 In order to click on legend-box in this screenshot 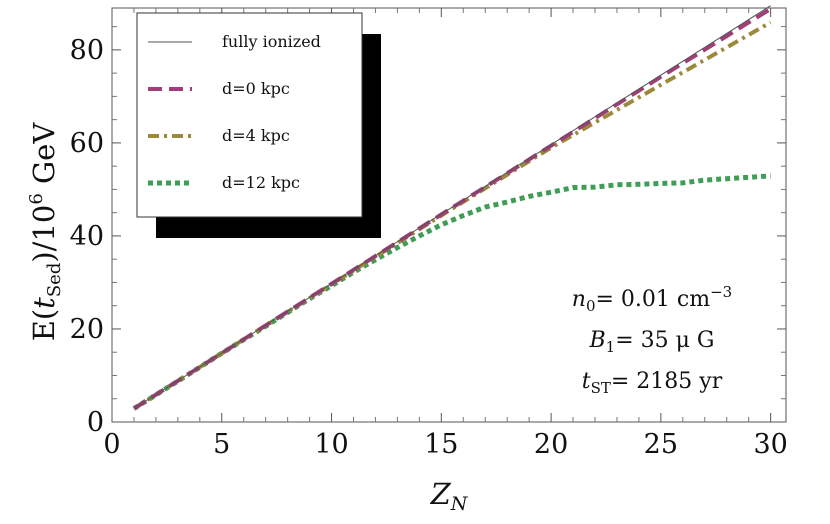, I will do `click(249, 115)`.